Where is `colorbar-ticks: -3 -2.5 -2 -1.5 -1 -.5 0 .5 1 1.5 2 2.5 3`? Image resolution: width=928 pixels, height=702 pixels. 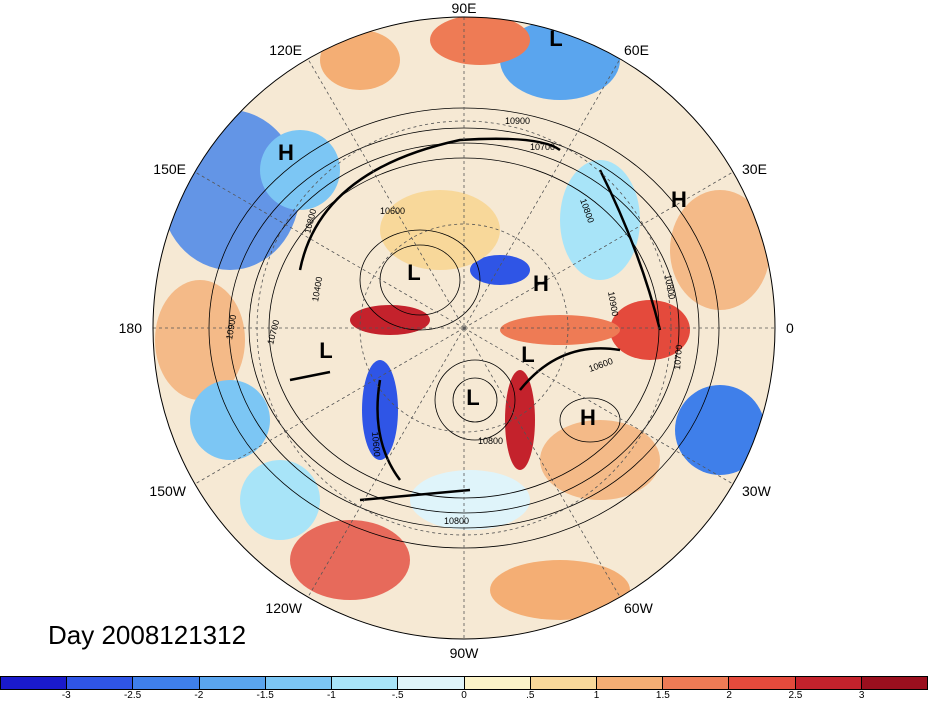
colorbar-ticks: -3 -2.5 -2 -1.5 -1 -.5 0 .5 1 1.5 2 2.5 3 is located at coordinates (464, 696).